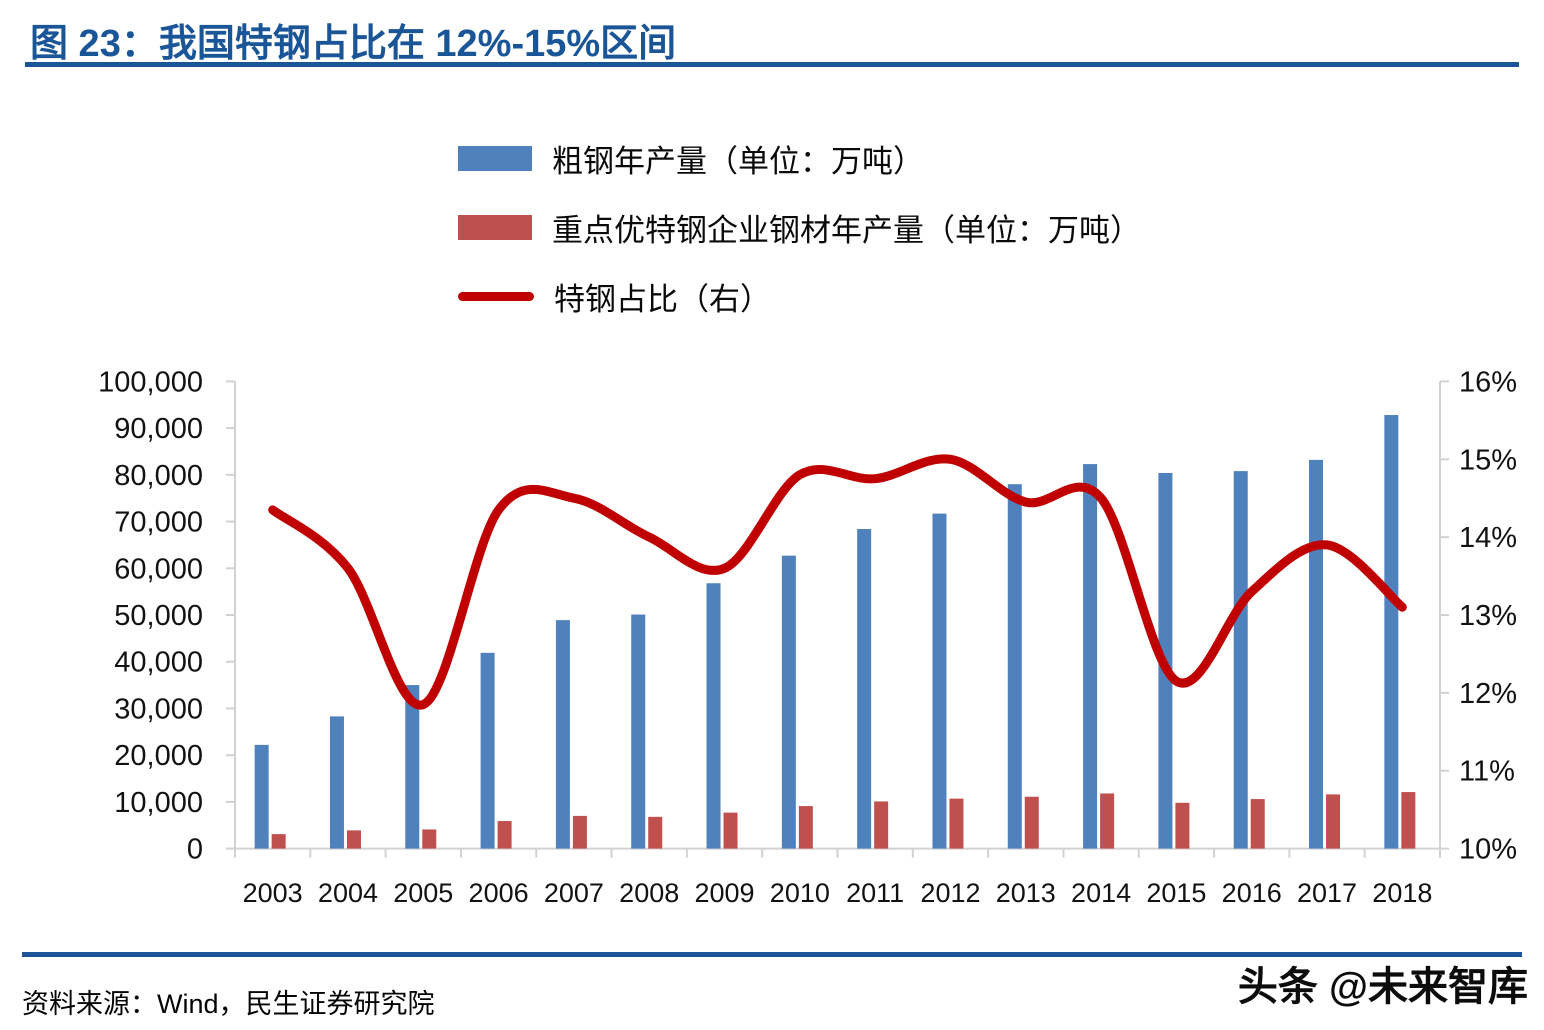 The height and width of the screenshot is (1030, 1544). What do you see at coordinates (1408, 820) in the screenshot?
I see `bar-special-2018` at bounding box center [1408, 820].